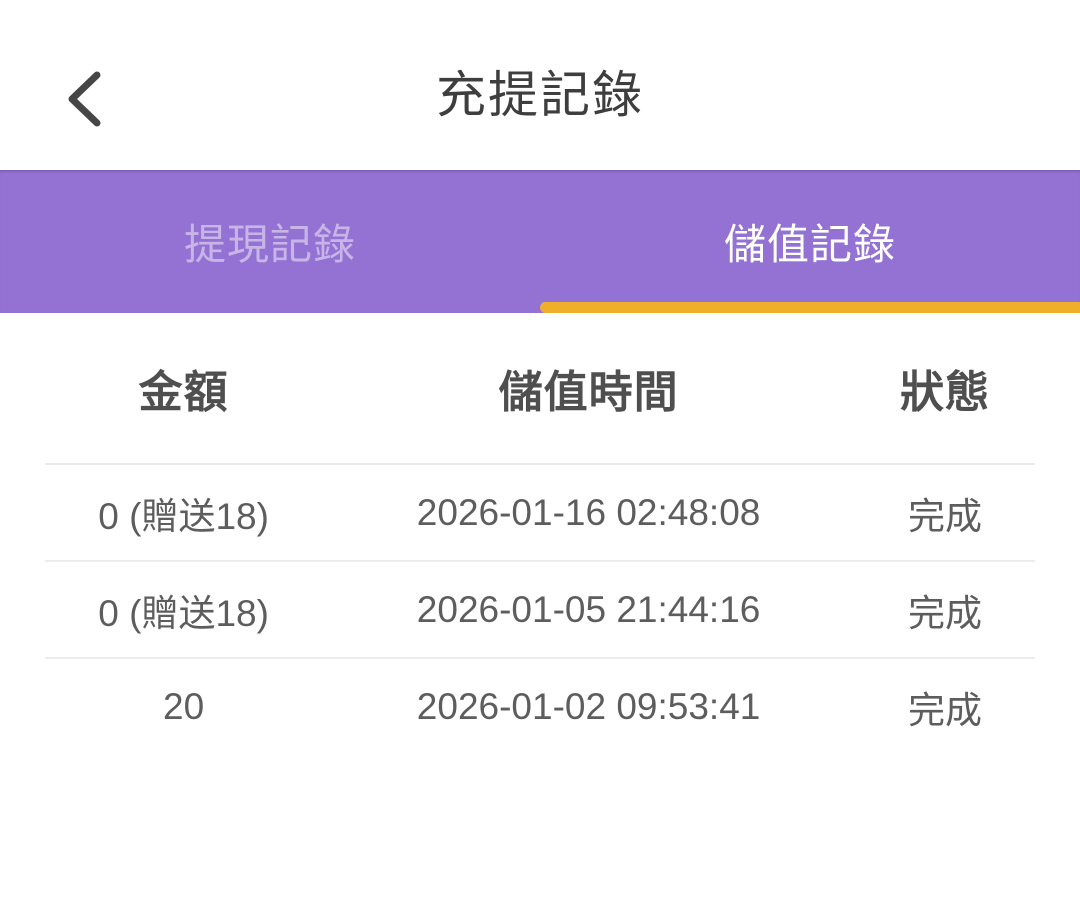 The image size is (1080, 924). Describe the element at coordinates (540, 464) in the screenshot. I see `header-divider` at that location.